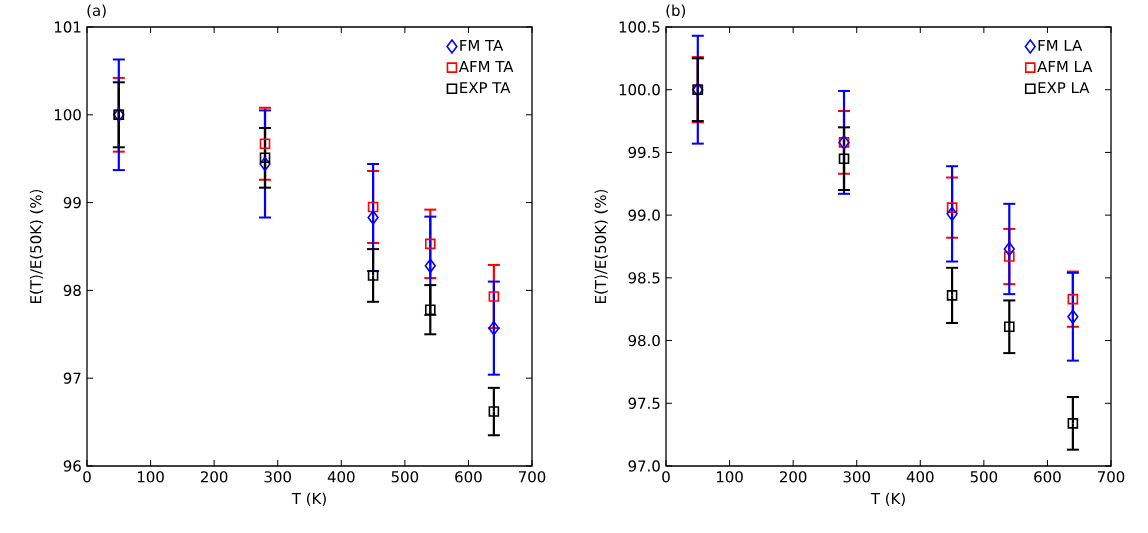  What do you see at coordinates (1060, 45) in the screenshot?
I see `legend-label: FM LA` at bounding box center [1060, 45].